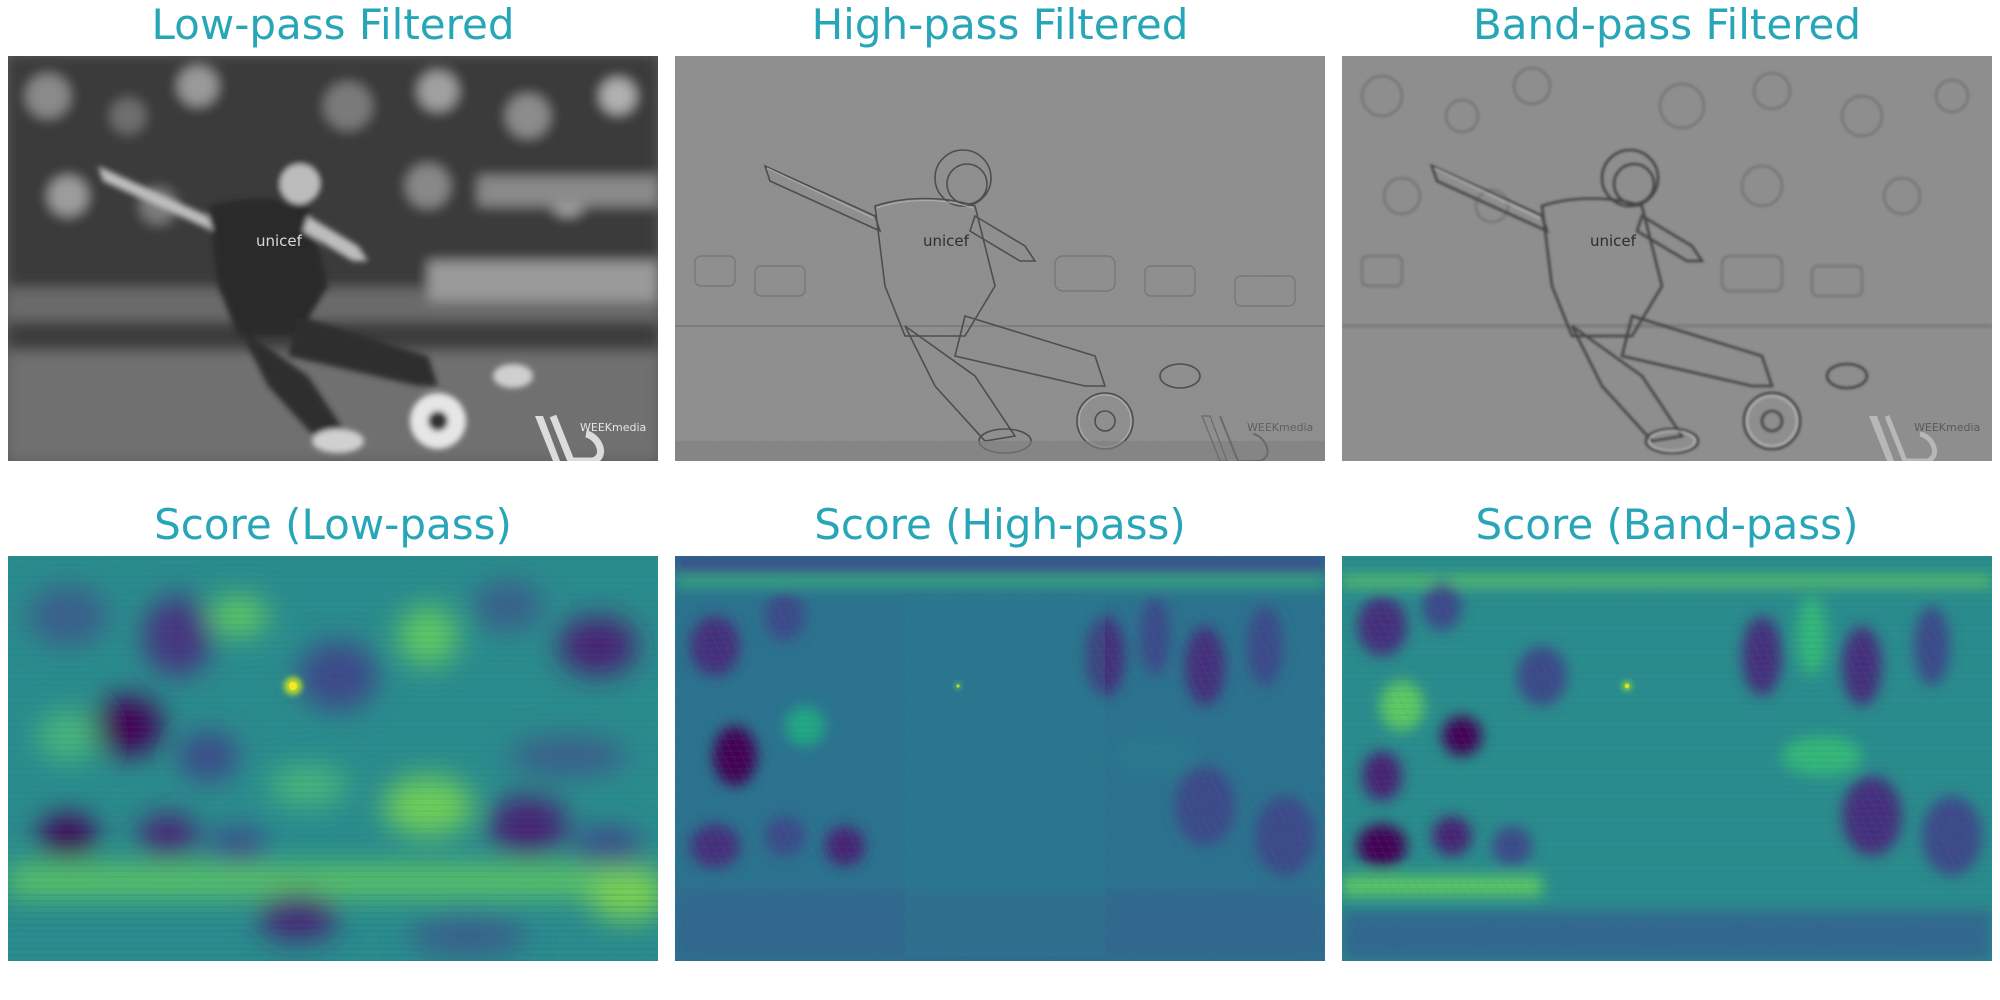 This screenshot has width=2000, height=1000. I want to click on score-low-pass-heatmap, so click(333, 758).